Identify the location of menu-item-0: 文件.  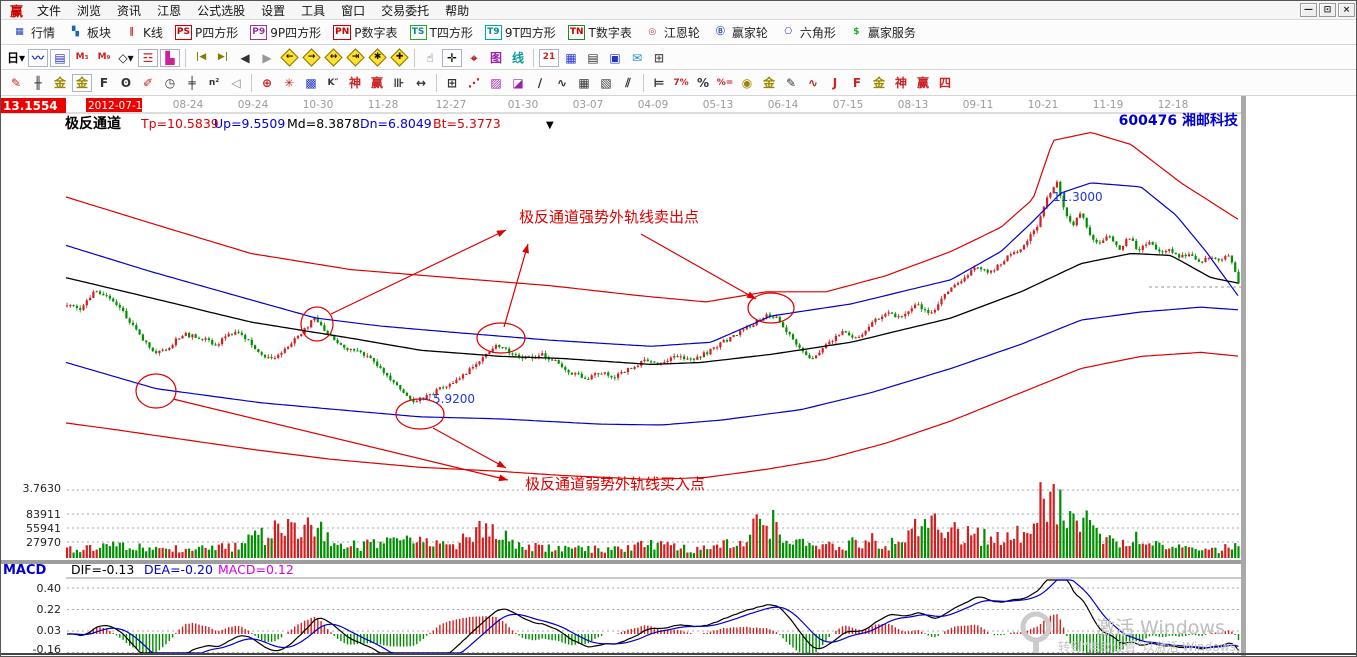
(49, 10).